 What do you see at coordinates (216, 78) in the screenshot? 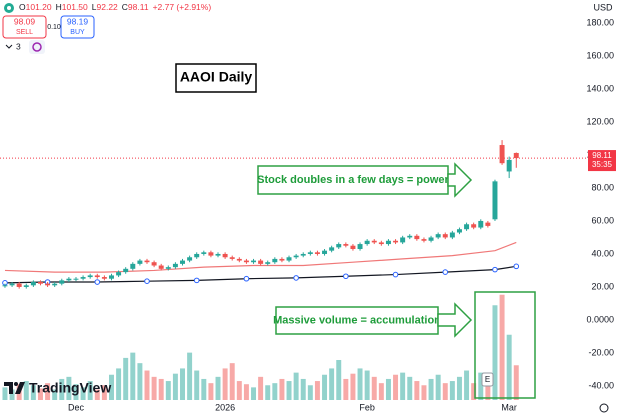
I see `title-box` at bounding box center [216, 78].